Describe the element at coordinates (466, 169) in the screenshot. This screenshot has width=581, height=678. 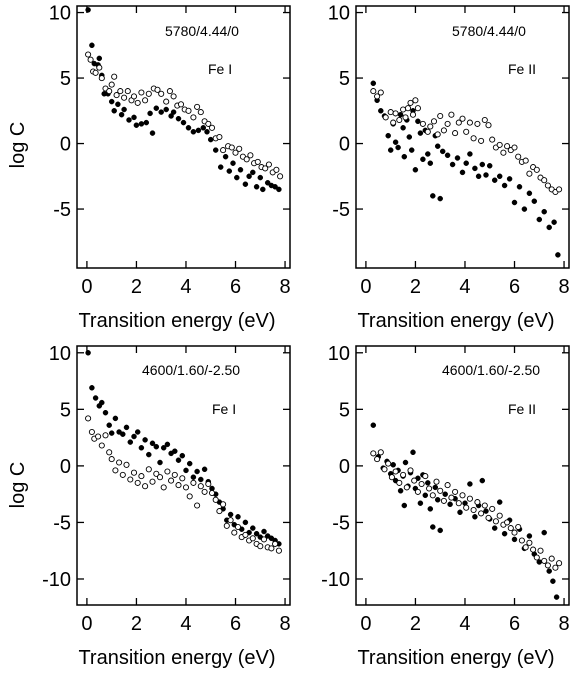
I see `data-points` at that location.